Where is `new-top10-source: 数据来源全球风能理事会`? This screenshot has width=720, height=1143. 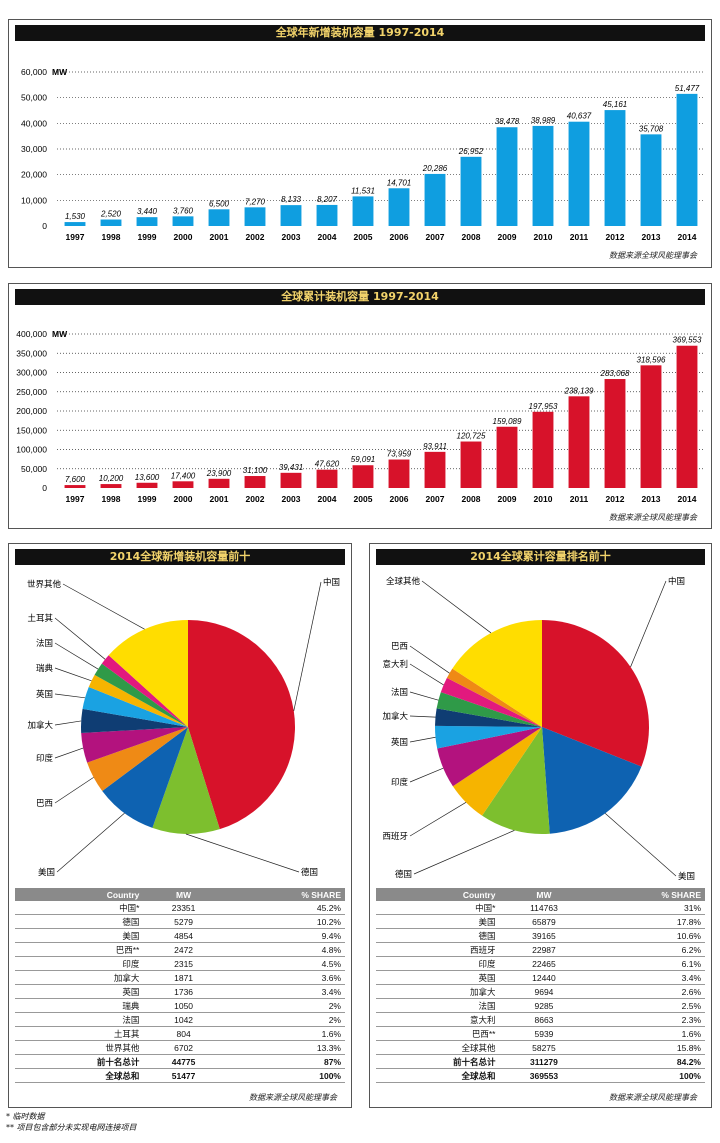
new-top10-source: 数据来源全球风能理事会 is located at coordinates (293, 1097).